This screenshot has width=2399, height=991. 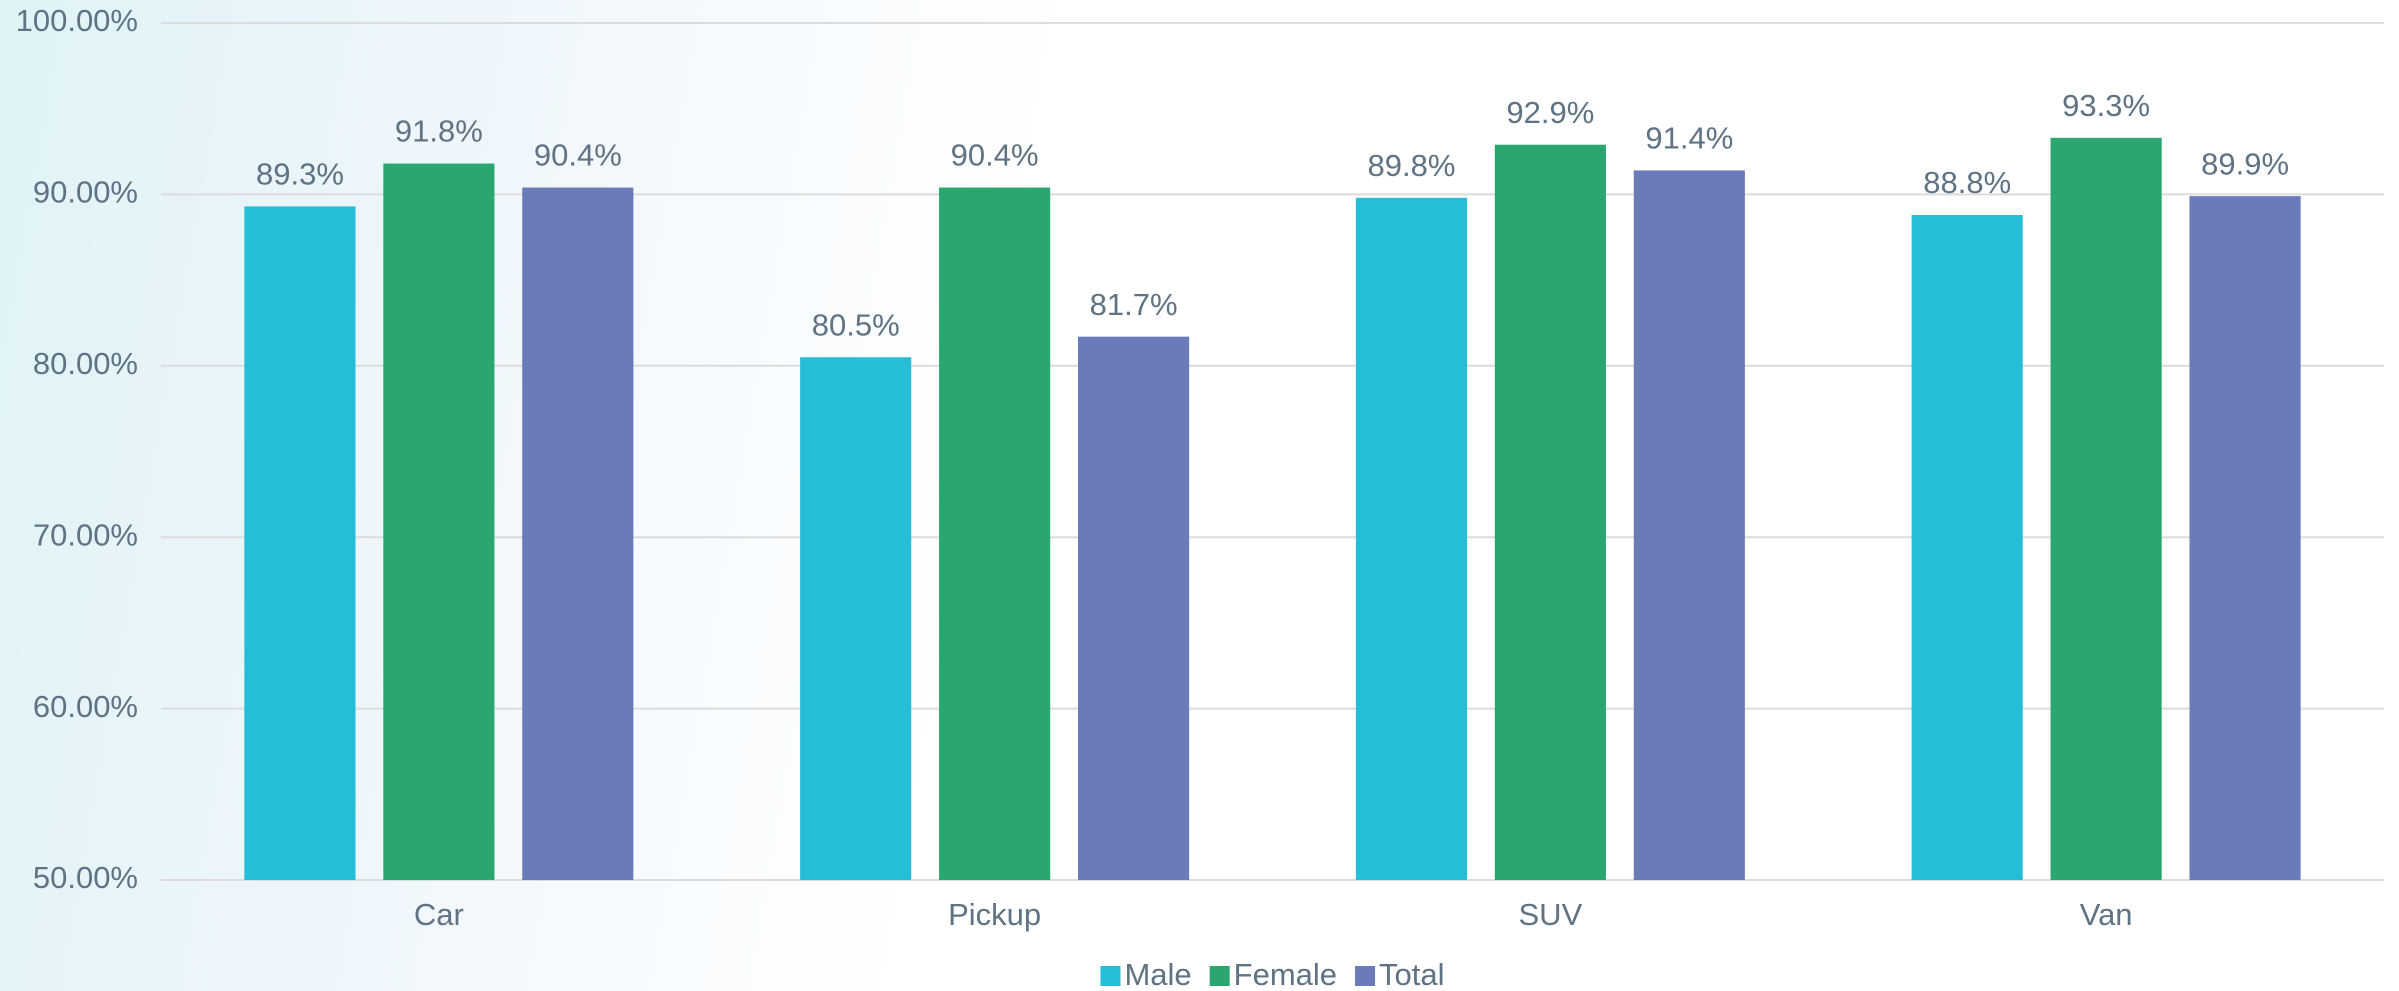 I want to click on data-label: 81.7%, so click(x=1134, y=304).